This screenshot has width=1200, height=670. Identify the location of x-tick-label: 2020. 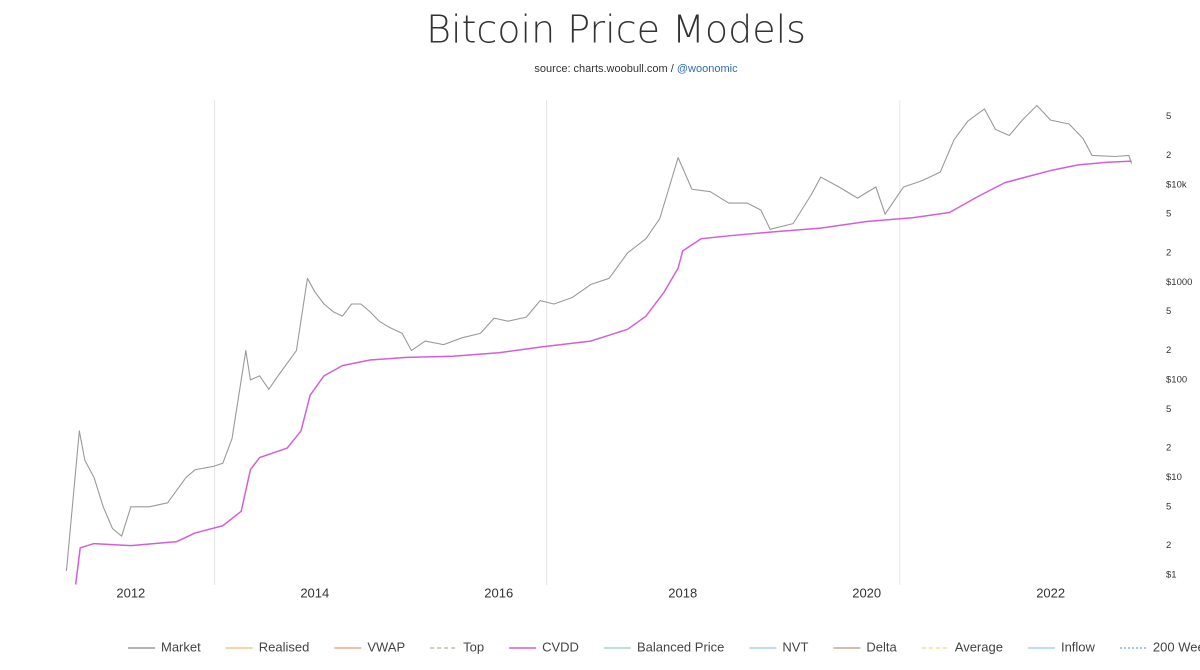
(866, 592).